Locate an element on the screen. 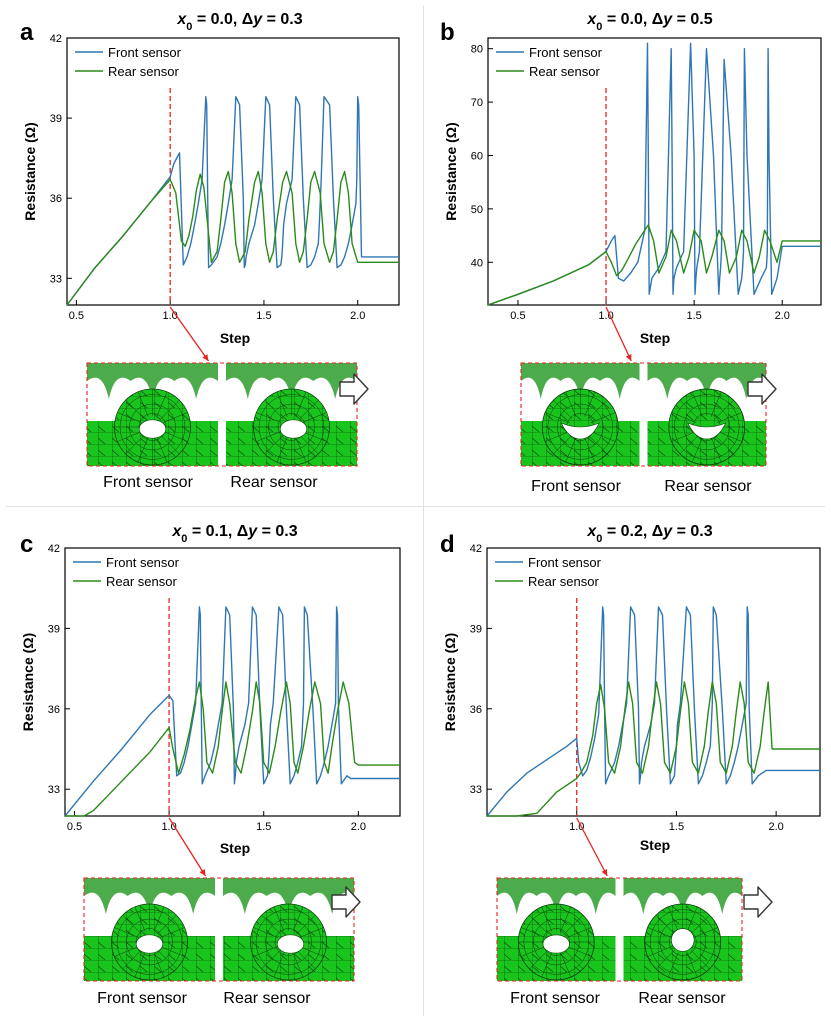 Image resolution: width=831 pixels, height=1023 pixels. y-tick-label: 80 is located at coordinates (477, 50).